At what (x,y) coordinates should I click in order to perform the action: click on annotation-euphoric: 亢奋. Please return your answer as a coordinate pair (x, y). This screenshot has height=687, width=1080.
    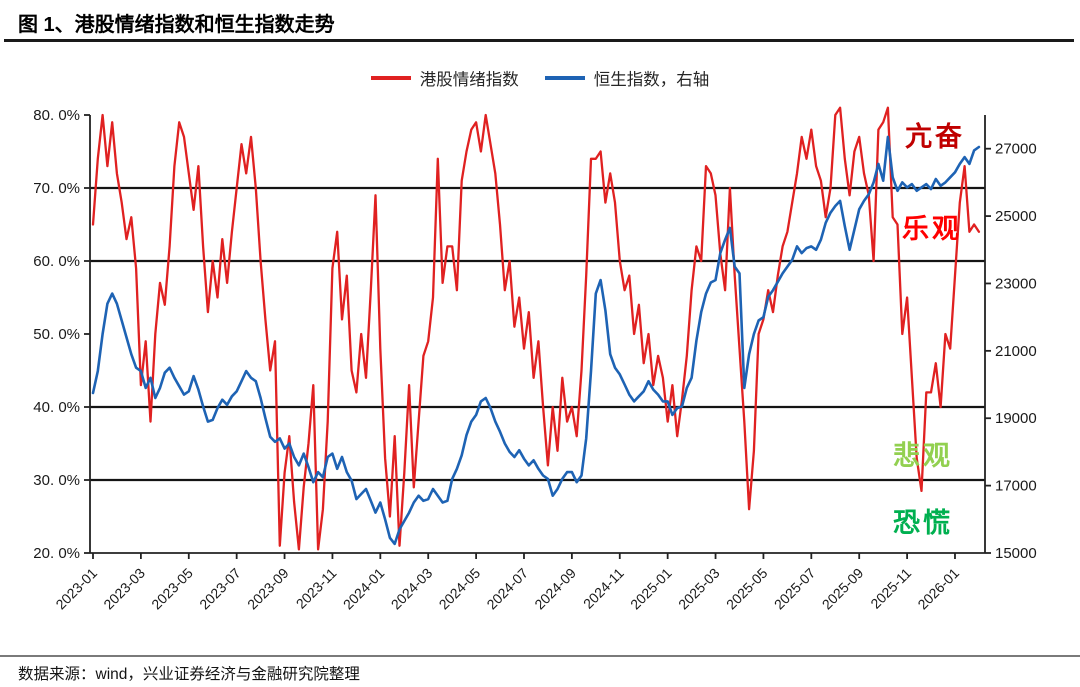
    Looking at the image, I should click on (935, 137).